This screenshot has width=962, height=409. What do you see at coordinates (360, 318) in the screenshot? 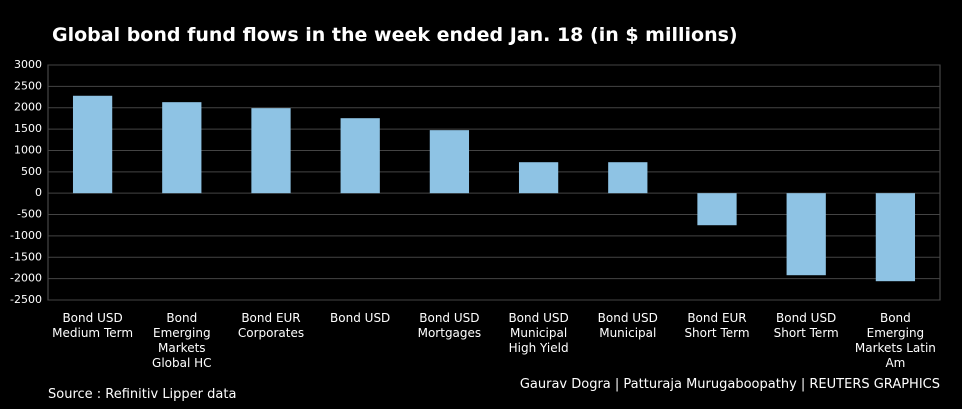
I see `x-tick-label: Bond USD` at bounding box center [360, 318].